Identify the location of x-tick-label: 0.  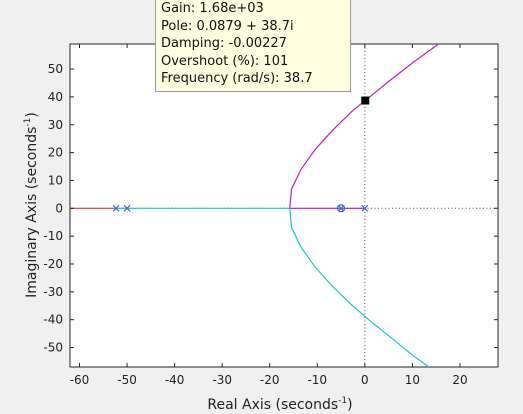
(365, 380).